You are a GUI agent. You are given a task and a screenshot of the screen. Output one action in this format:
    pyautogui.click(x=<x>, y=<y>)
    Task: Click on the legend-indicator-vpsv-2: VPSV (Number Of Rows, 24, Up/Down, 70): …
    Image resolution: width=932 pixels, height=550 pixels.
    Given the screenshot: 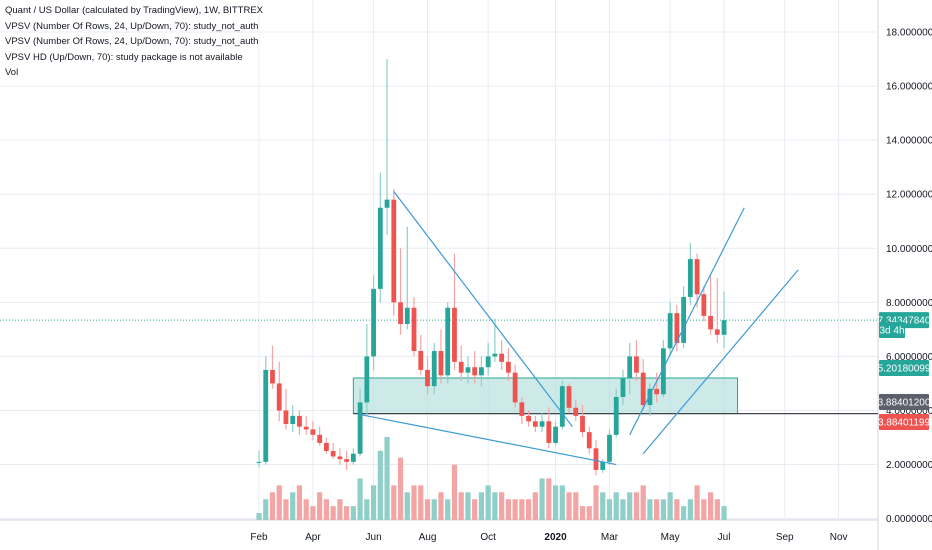 What is the action you would take?
    pyautogui.click(x=132, y=41)
    